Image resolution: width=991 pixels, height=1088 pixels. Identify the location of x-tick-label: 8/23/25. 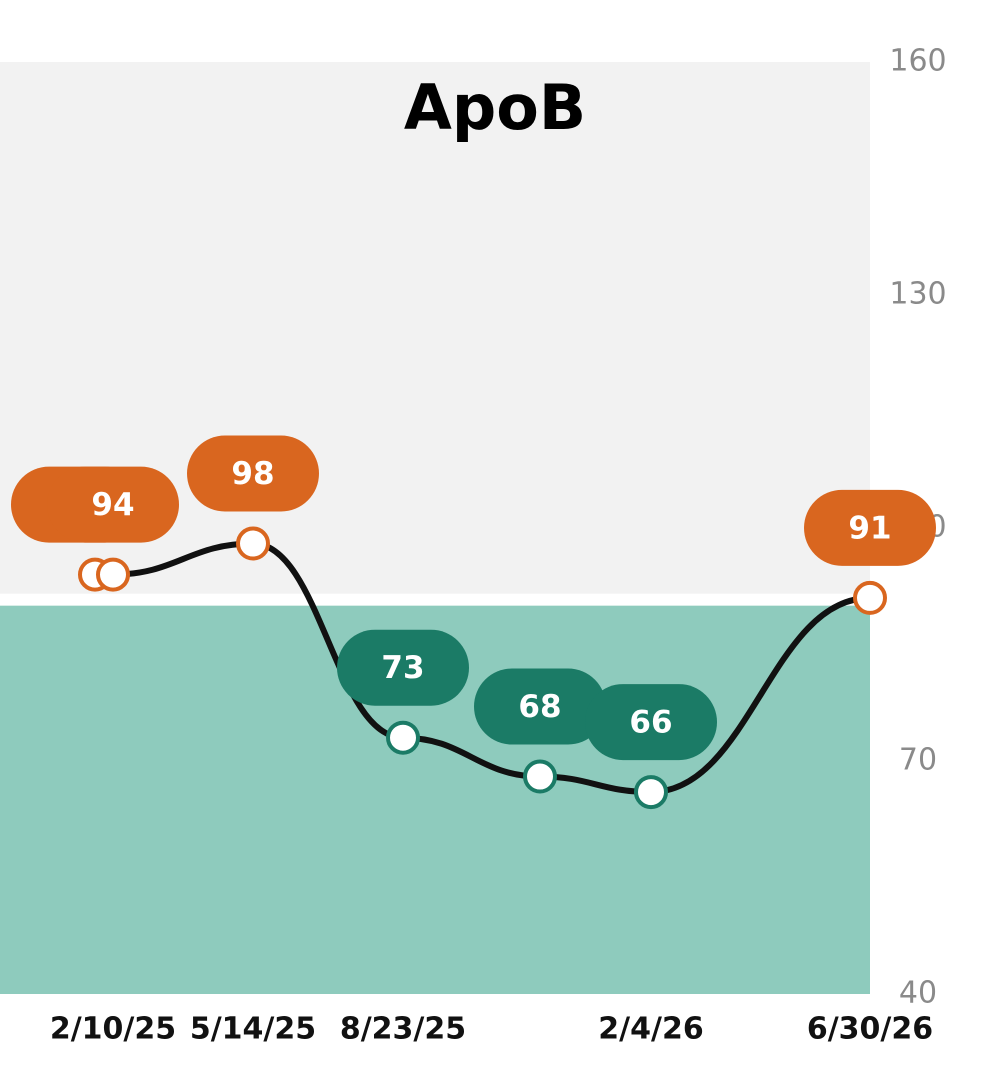
(403, 1029).